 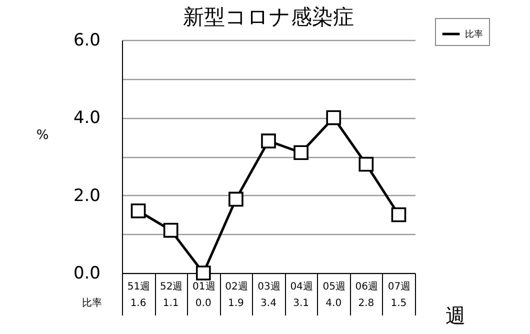 What do you see at coordinates (86, 40) in the screenshot?
I see `y-tick-label: 6.0` at bounding box center [86, 40].